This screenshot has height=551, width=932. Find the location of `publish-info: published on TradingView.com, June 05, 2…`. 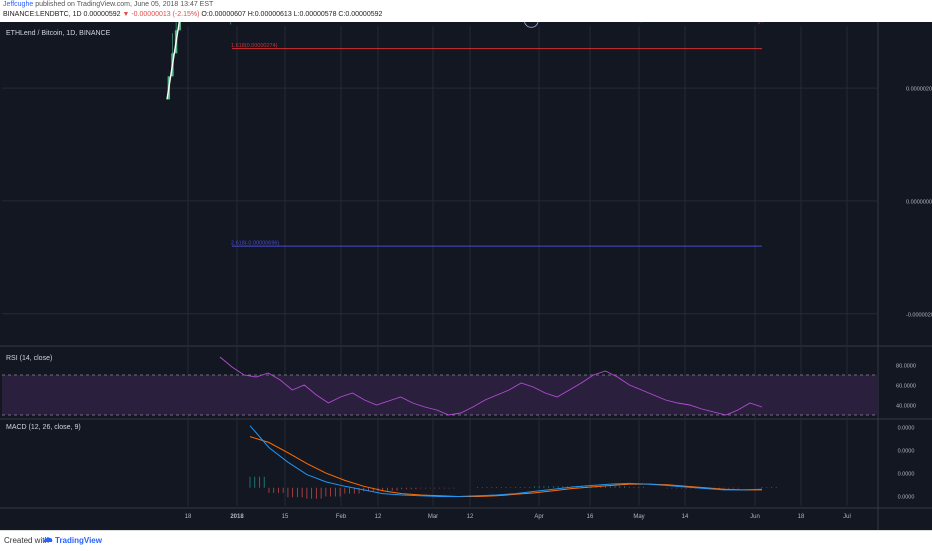

publish-info: published on TradingView.com, June 05, 2… is located at coordinates (124, 4).